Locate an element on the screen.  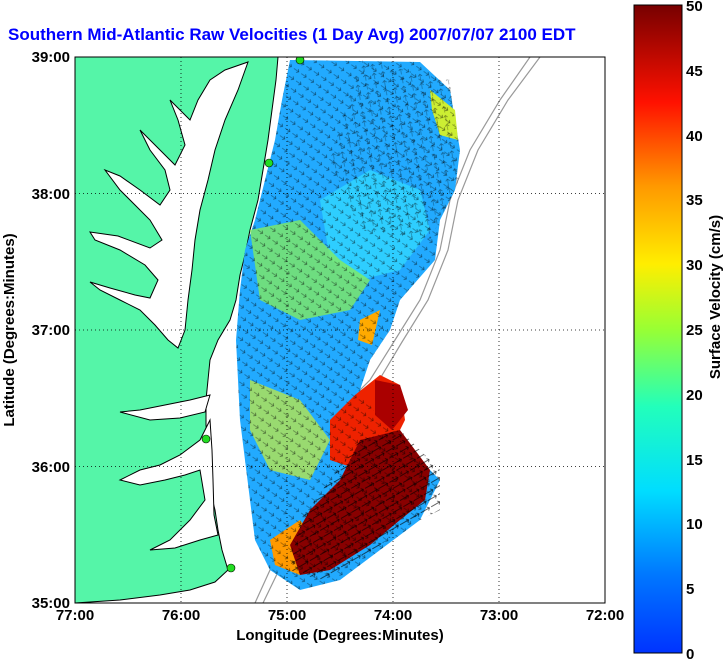
colorbar-tick-label: 25 is located at coordinates (694, 330).